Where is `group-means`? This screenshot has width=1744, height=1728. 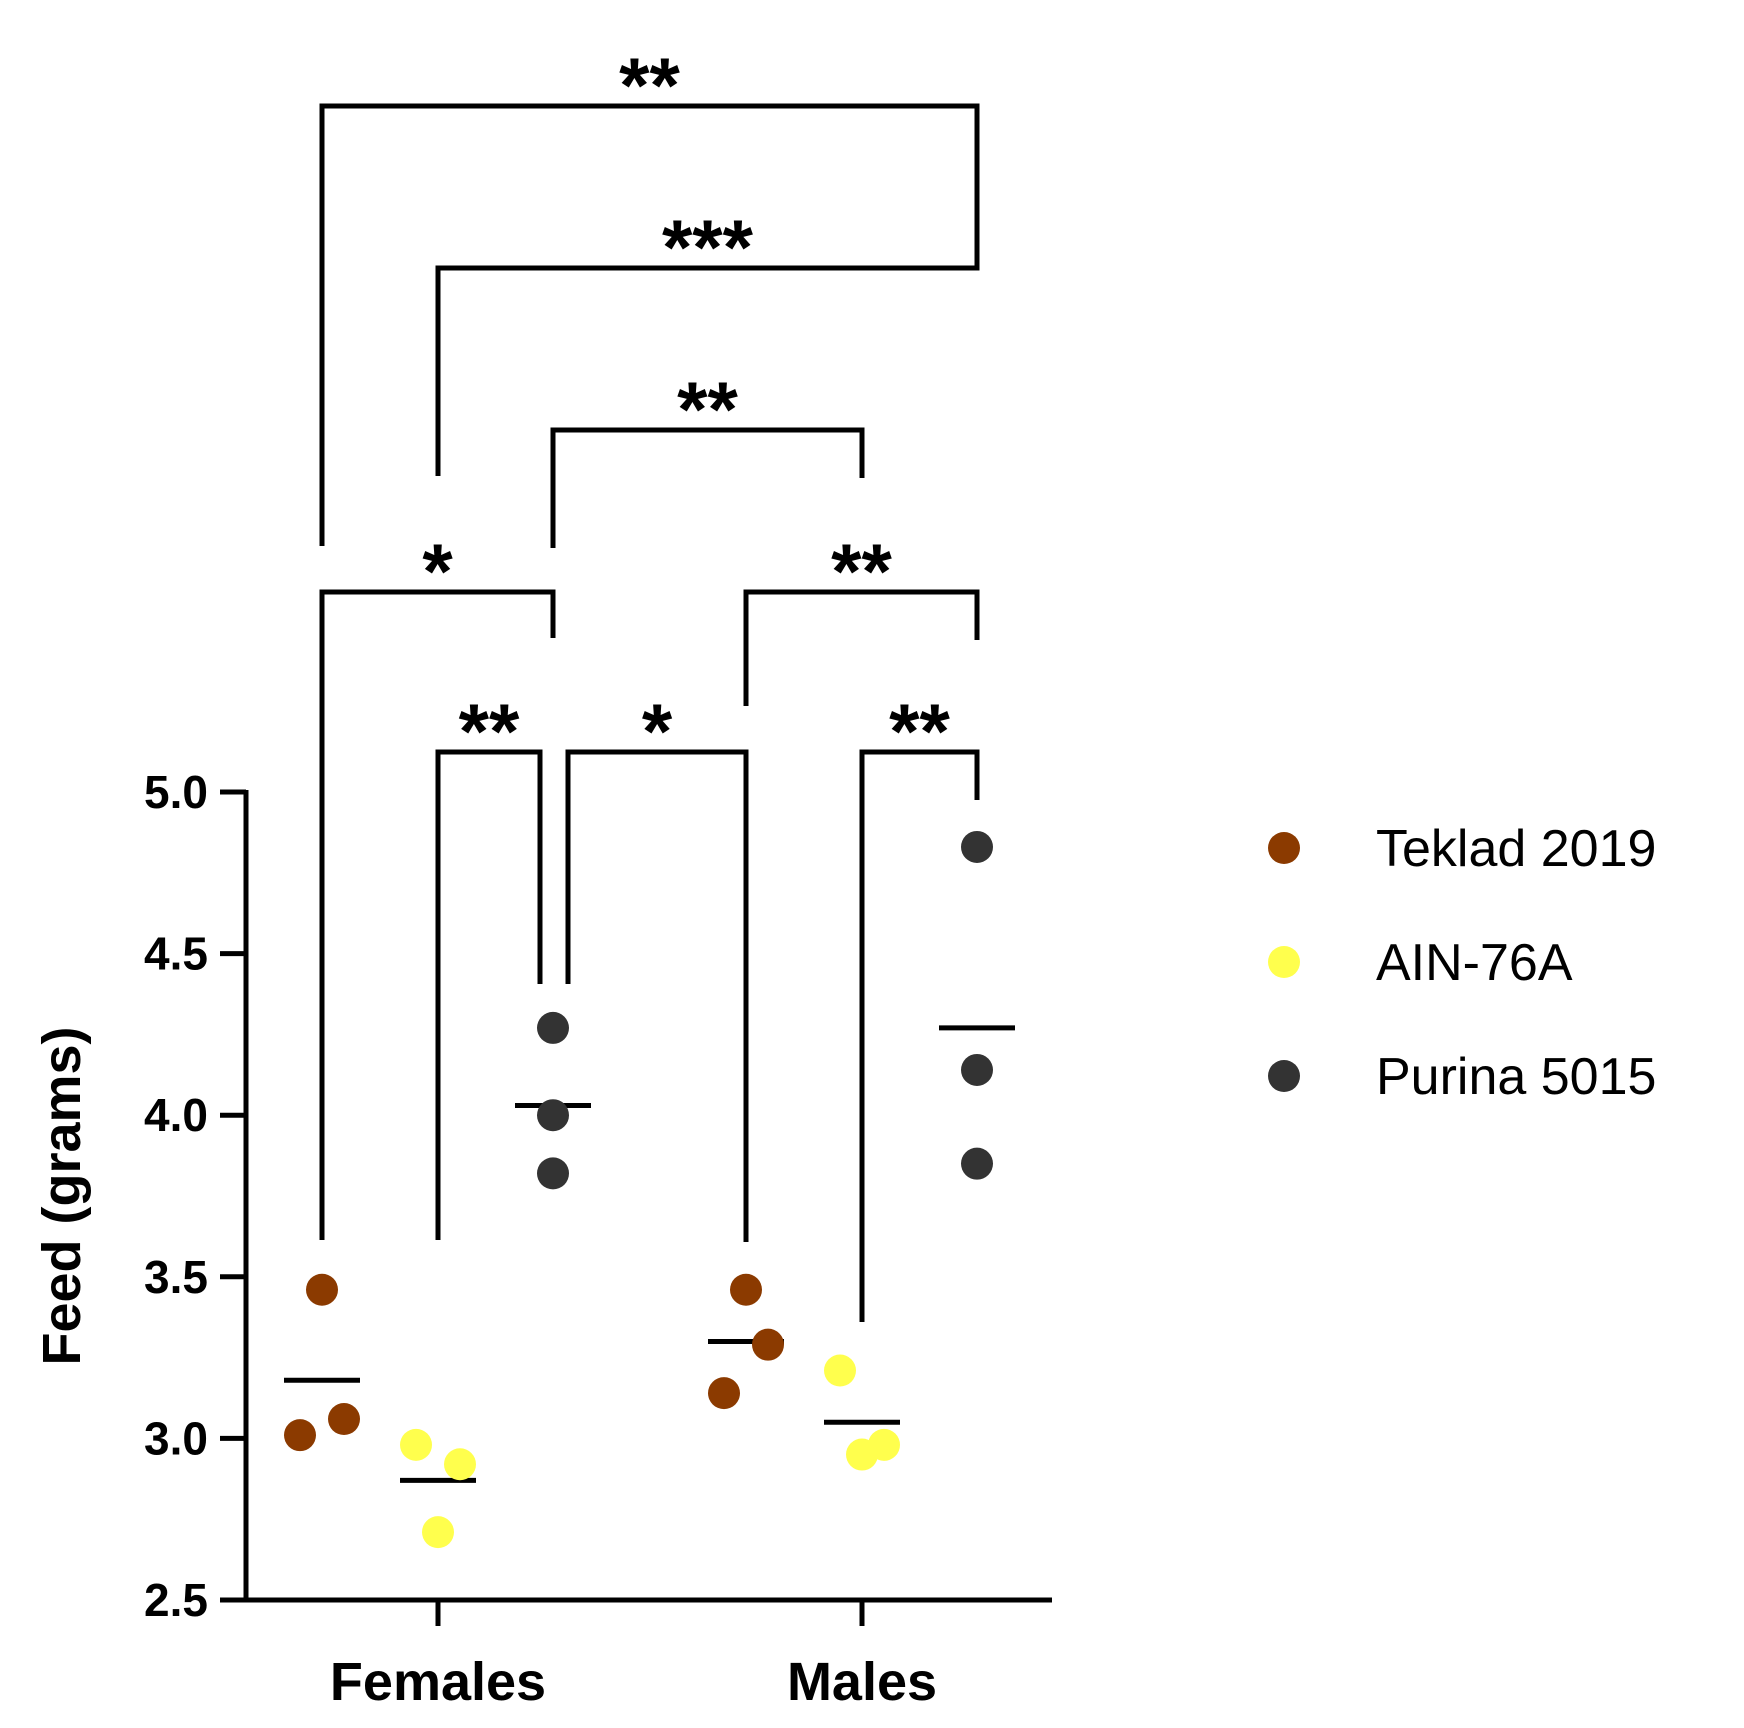
group-means is located at coordinates (649, 1254).